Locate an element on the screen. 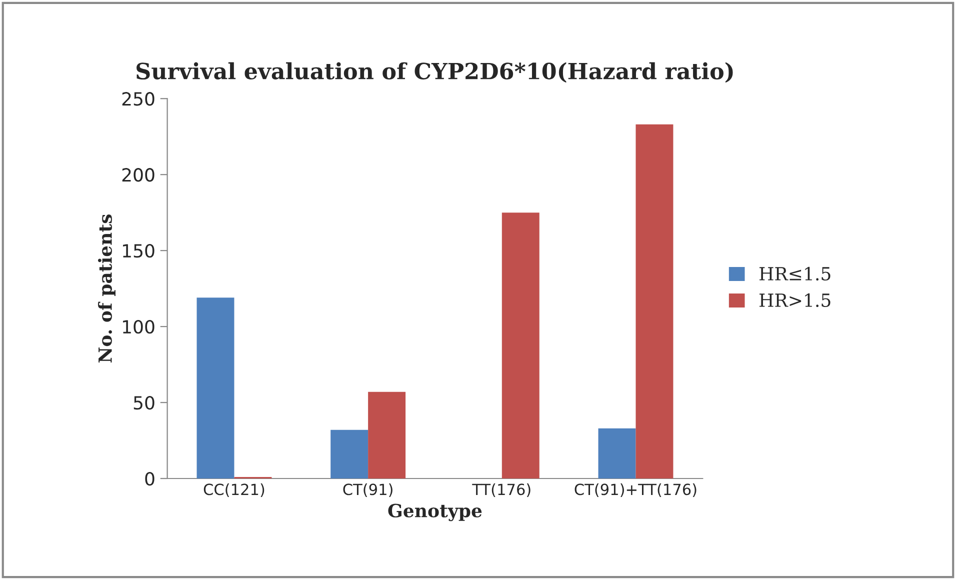 The height and width of the screenshot is (580, 956). legend-label: HR>1.5 is located at coordinates (795, 300).